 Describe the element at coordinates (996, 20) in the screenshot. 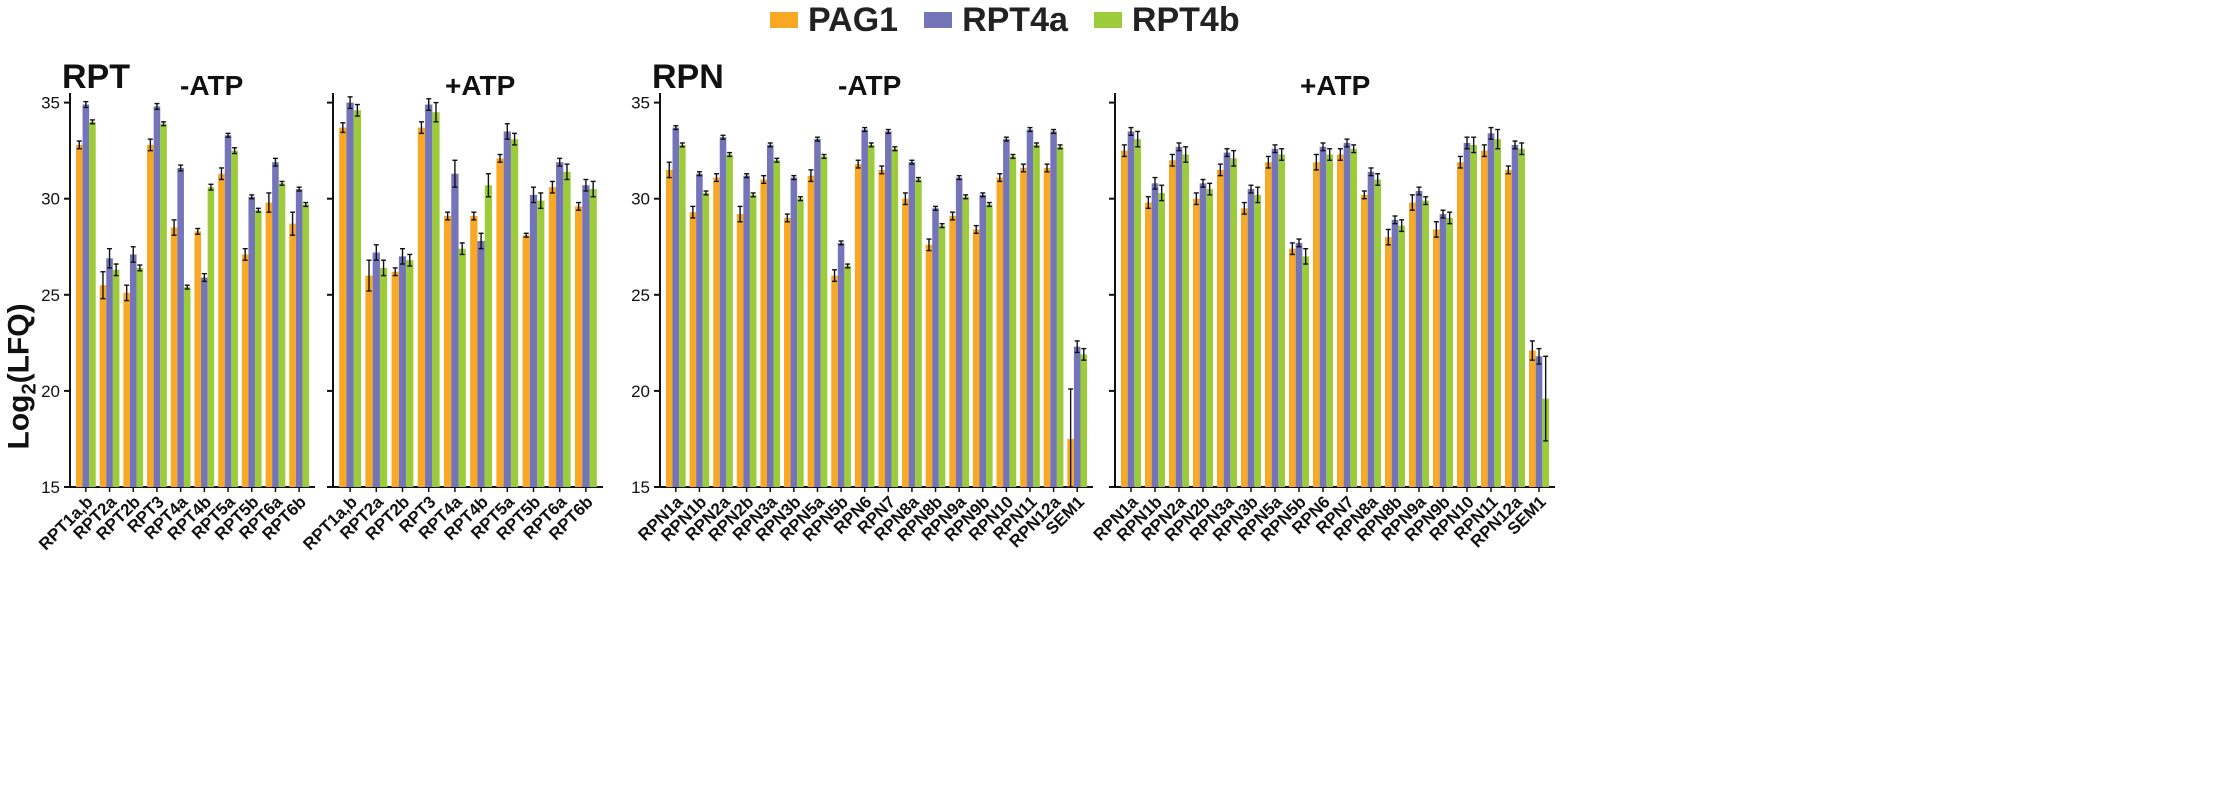

I see `legend-item-rpt4a: RPT4a` at that location.